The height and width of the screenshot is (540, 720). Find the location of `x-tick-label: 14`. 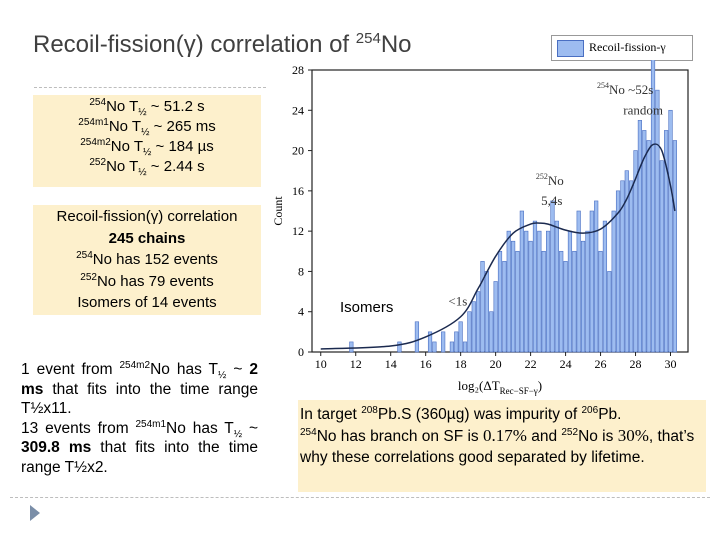

x-tick-label: 14 is located at coordinates (391, 364).